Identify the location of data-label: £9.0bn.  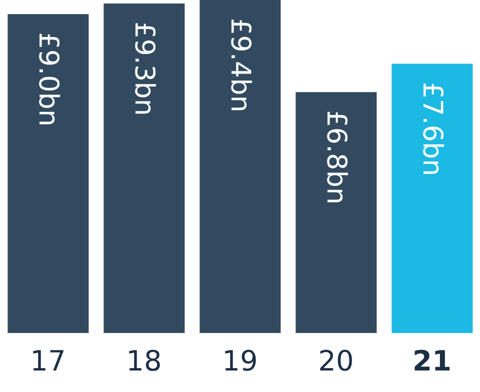
(48, 79).